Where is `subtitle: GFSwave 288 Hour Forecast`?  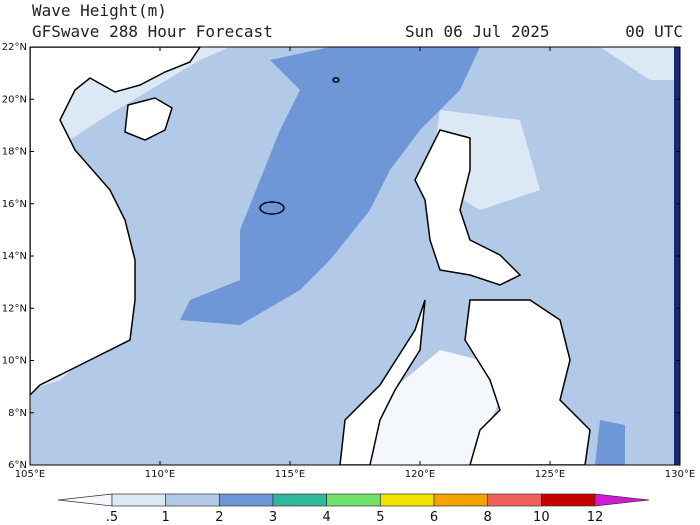
subtitle: GFSwave 288 Hour Forecast is located at coordinates (152, 31).